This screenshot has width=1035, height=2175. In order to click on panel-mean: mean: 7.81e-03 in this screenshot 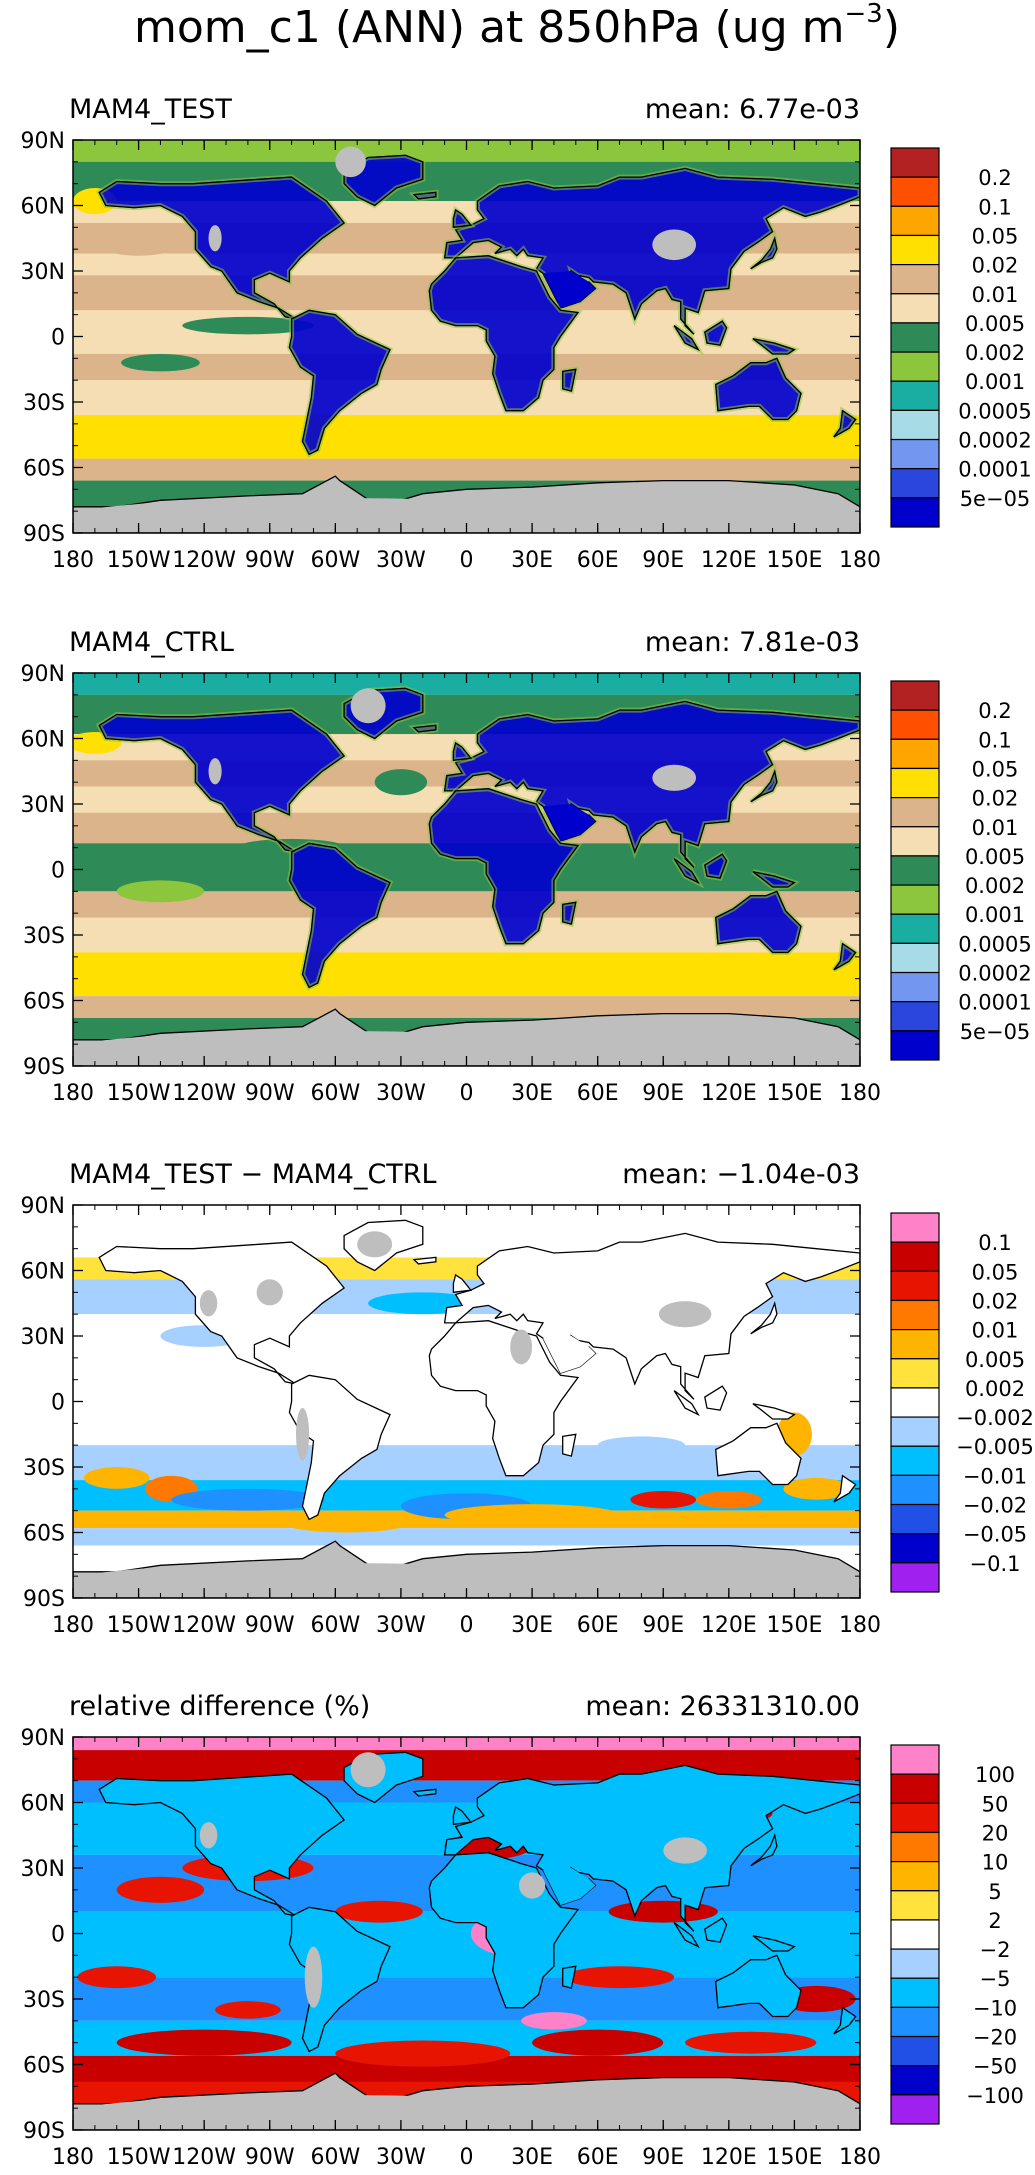, I will do `click(752, 642)`.